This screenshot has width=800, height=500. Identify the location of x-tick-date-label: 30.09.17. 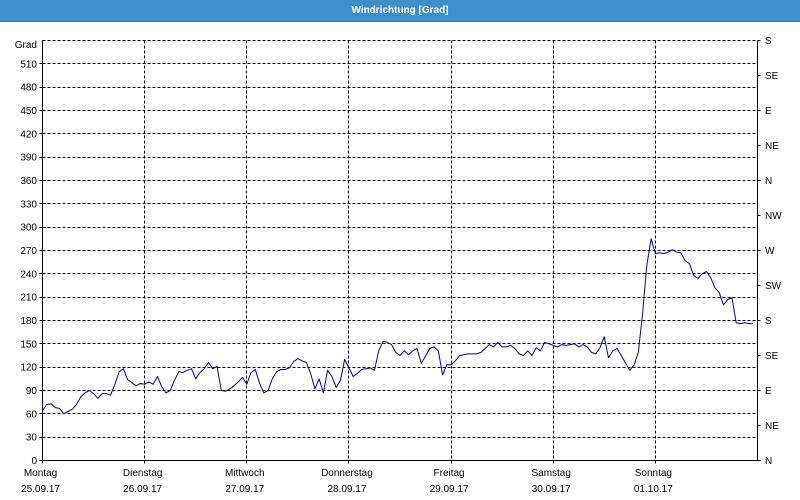
(551, 489).